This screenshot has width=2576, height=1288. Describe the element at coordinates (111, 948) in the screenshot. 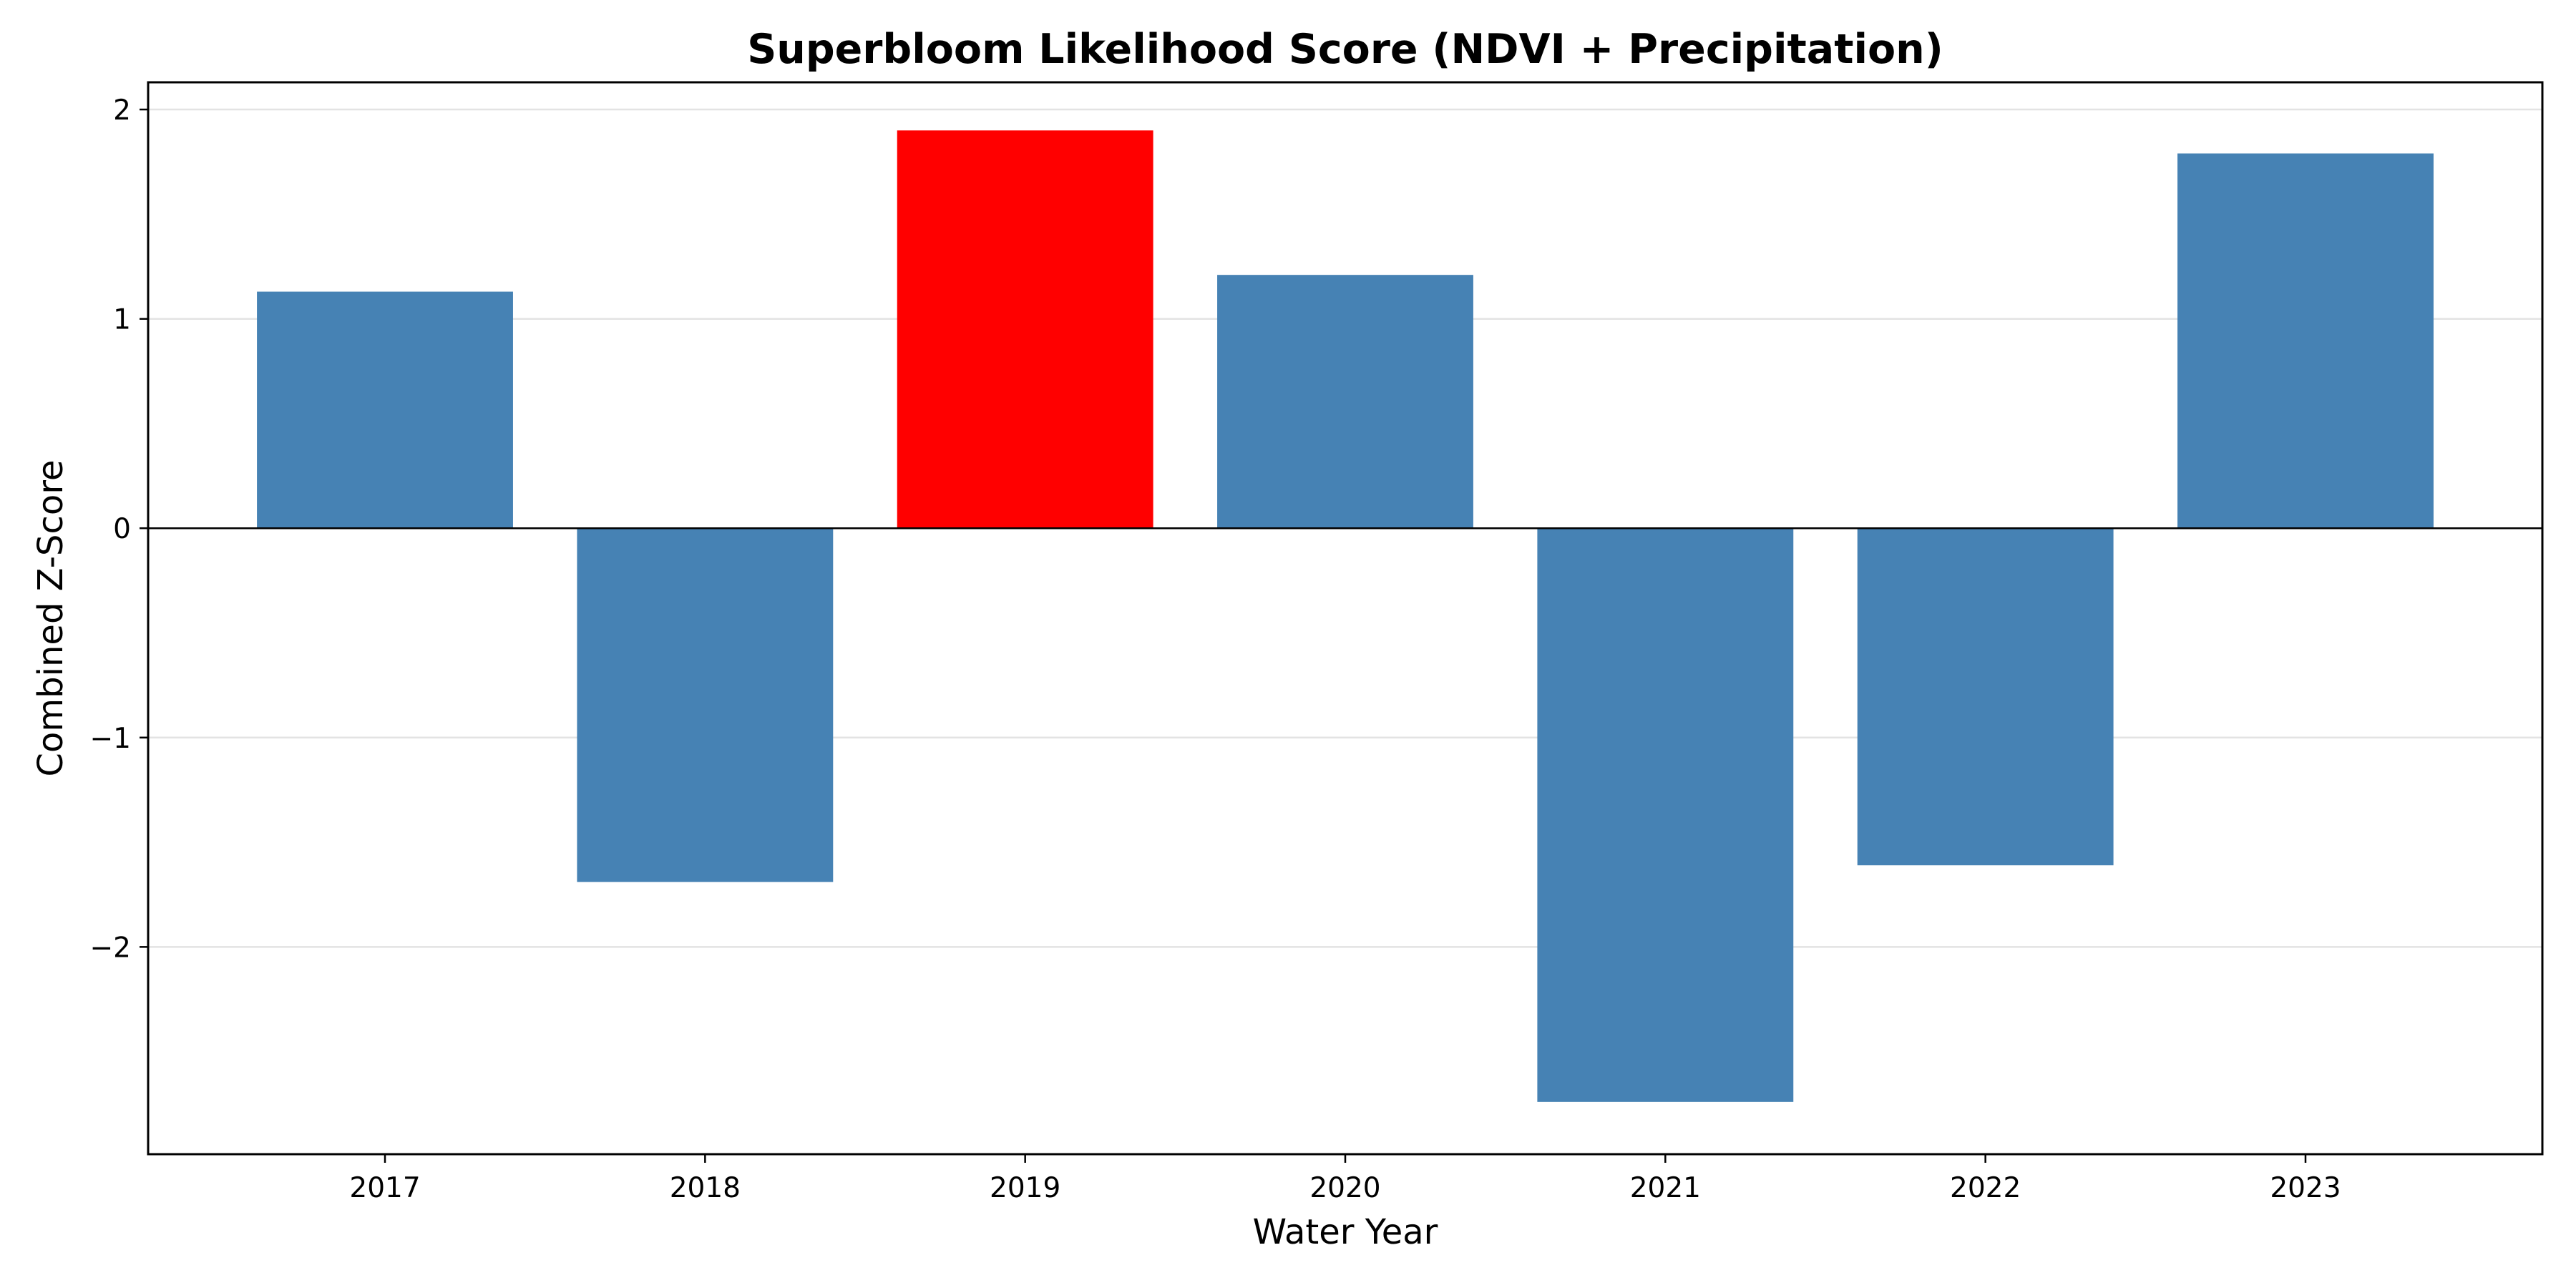

I see `y-tick-label: −2` at that location.